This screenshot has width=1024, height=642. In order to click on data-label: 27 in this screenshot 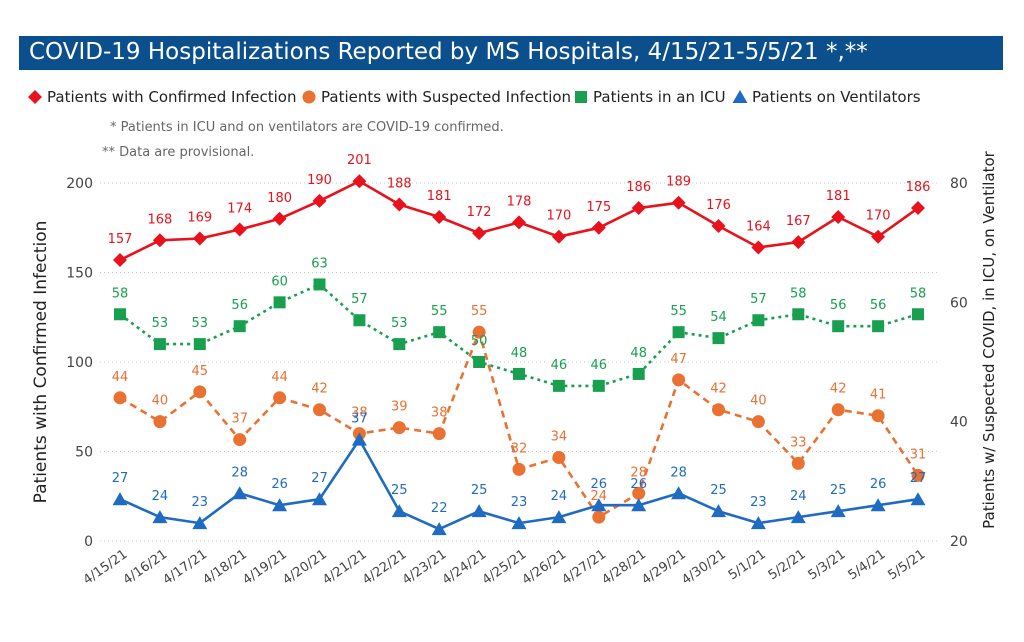, I will do `click(120, 478)`.